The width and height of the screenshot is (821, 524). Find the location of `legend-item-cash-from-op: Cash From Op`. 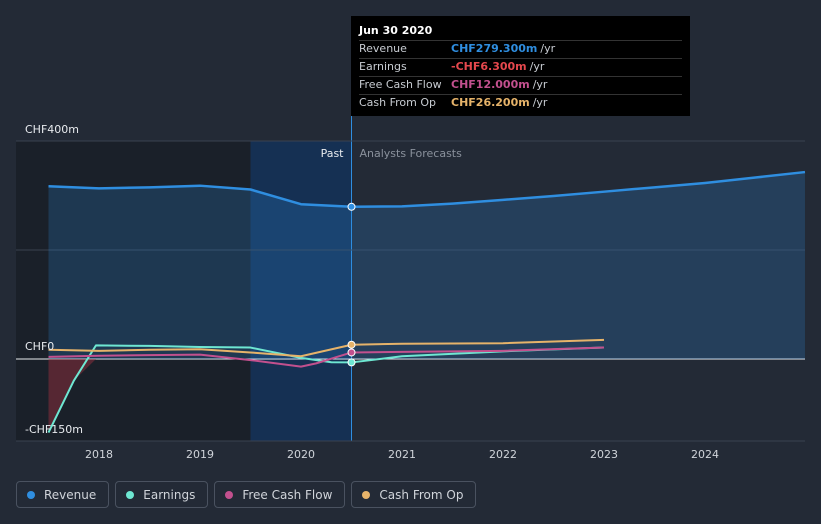

legend-item-cash-from-op: Cash From Op is located at coordinates (414, 494).